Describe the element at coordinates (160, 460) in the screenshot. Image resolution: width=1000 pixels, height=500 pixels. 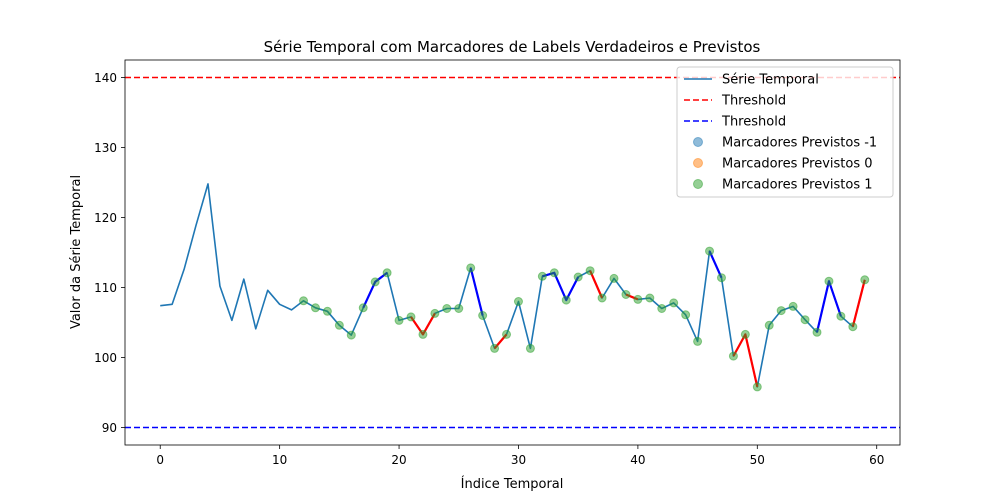
I see `x-tick-label-0: 0` at that location.